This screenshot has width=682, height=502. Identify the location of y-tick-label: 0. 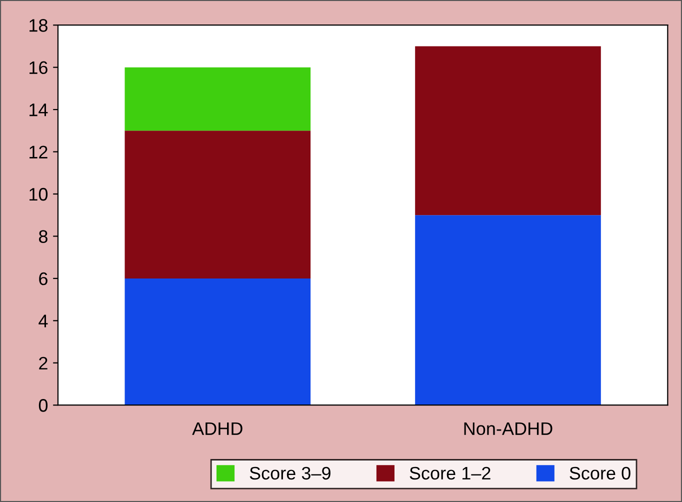
(43, 405).